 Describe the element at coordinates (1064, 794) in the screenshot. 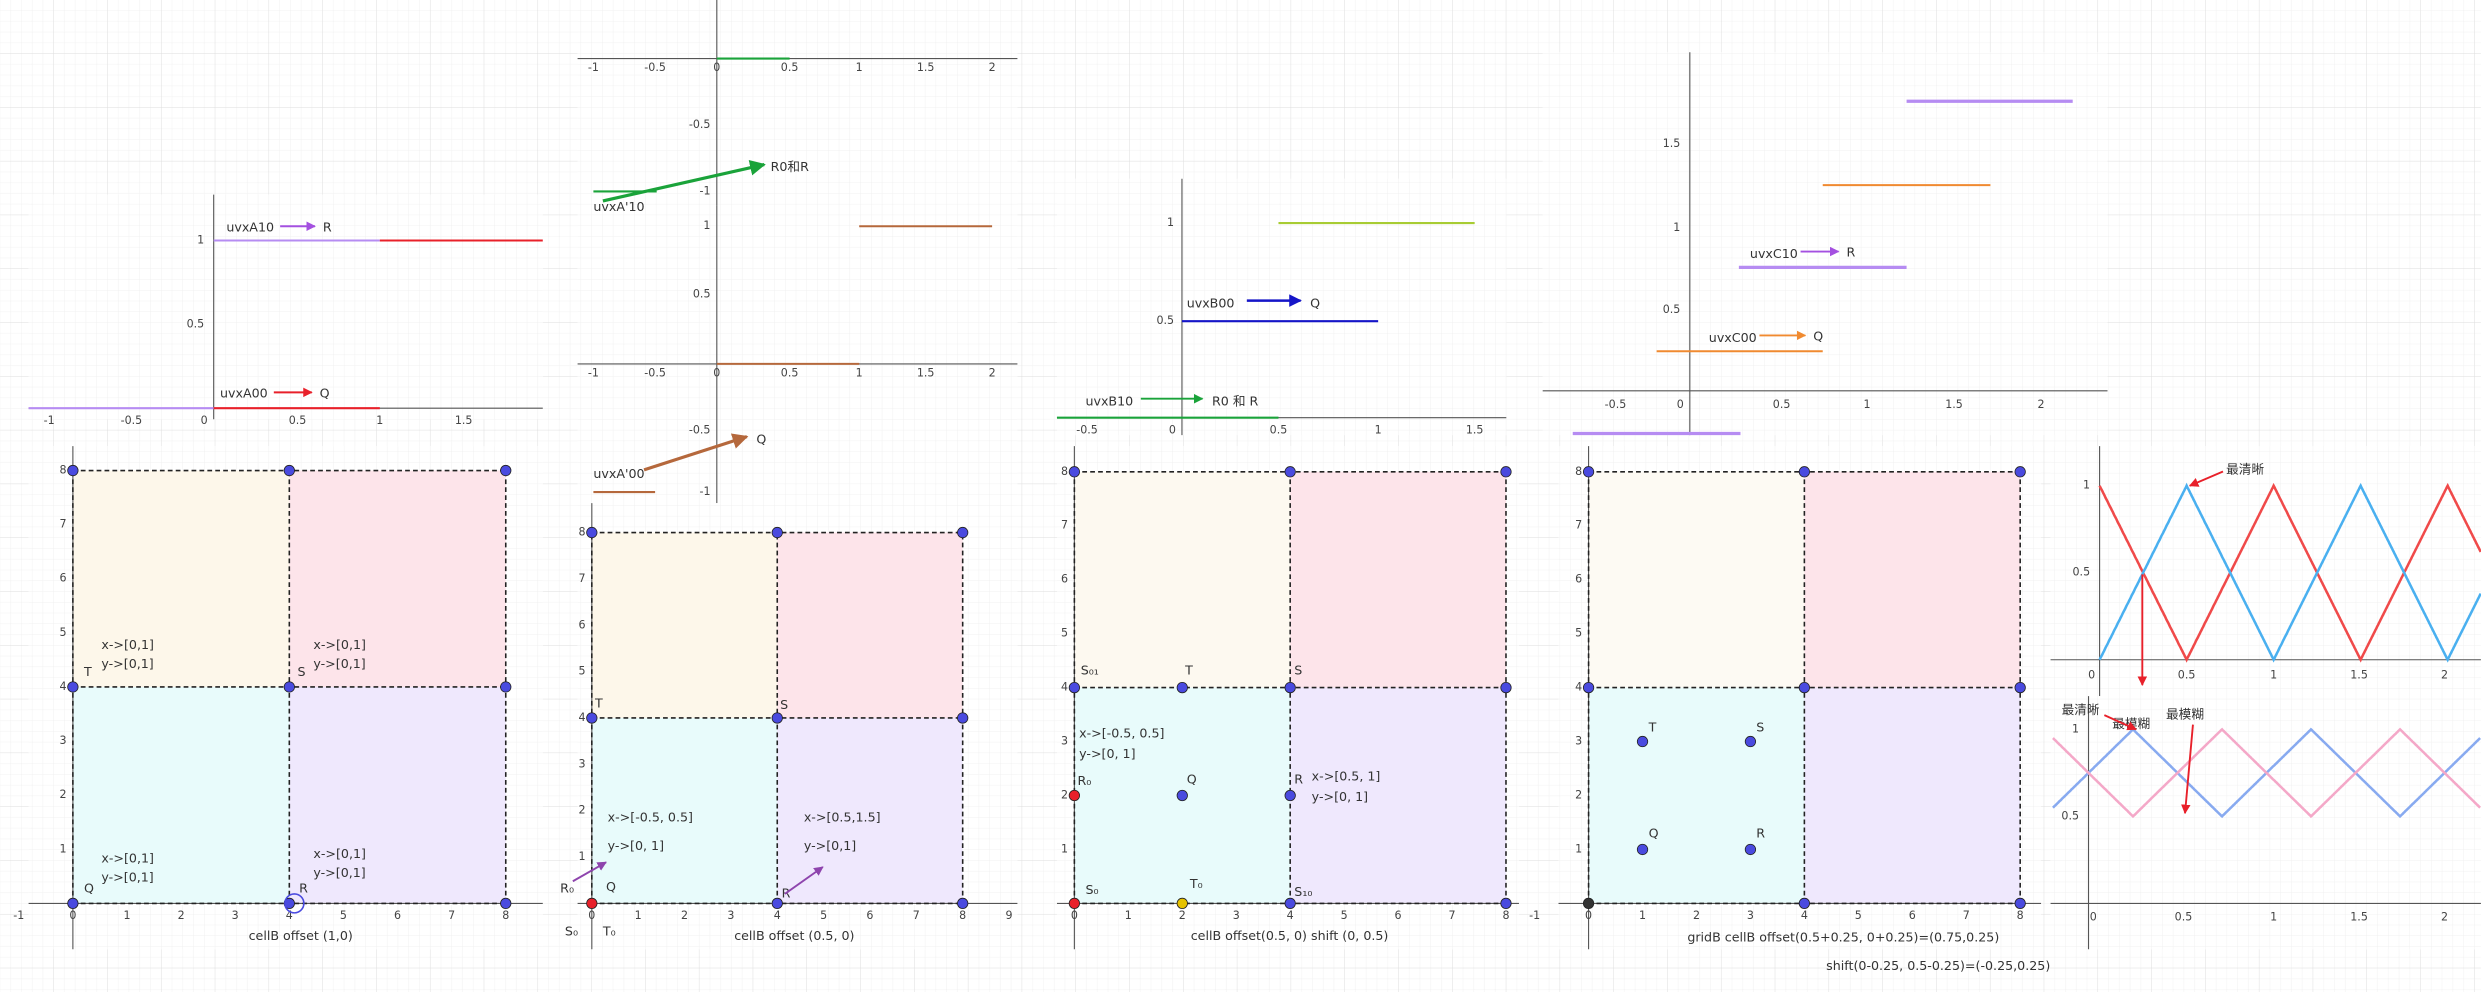

I see `y-tick-label: 2` at that location.